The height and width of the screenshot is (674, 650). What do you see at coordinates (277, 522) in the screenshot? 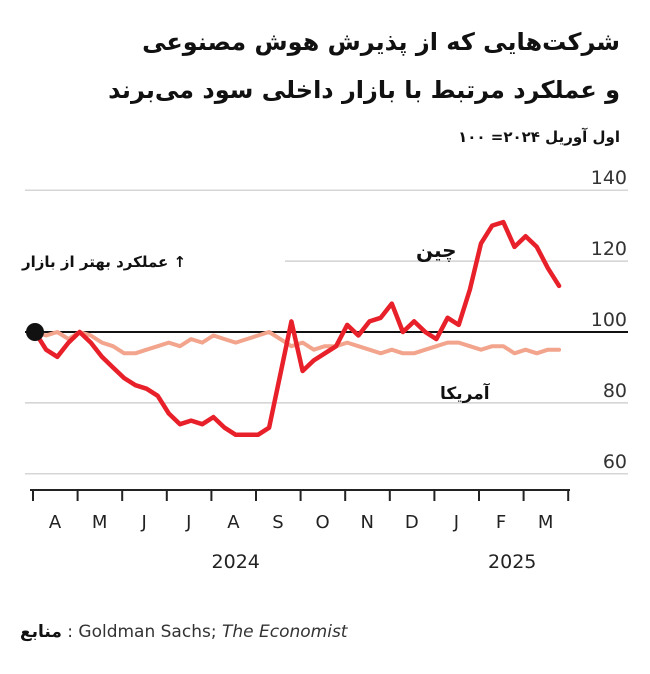
I see `x-tick-label-S: S` at bounding box center [277, 522].